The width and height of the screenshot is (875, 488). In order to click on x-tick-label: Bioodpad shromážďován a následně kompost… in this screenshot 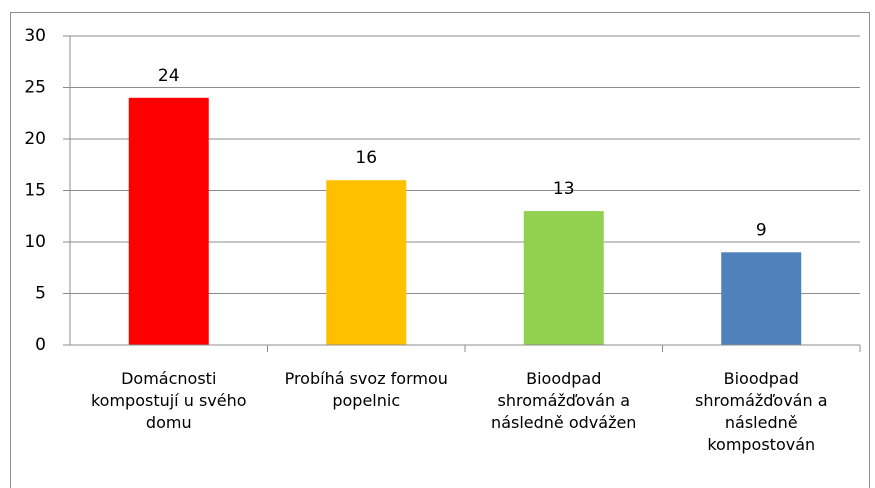, I will do `click(761, 411)`.